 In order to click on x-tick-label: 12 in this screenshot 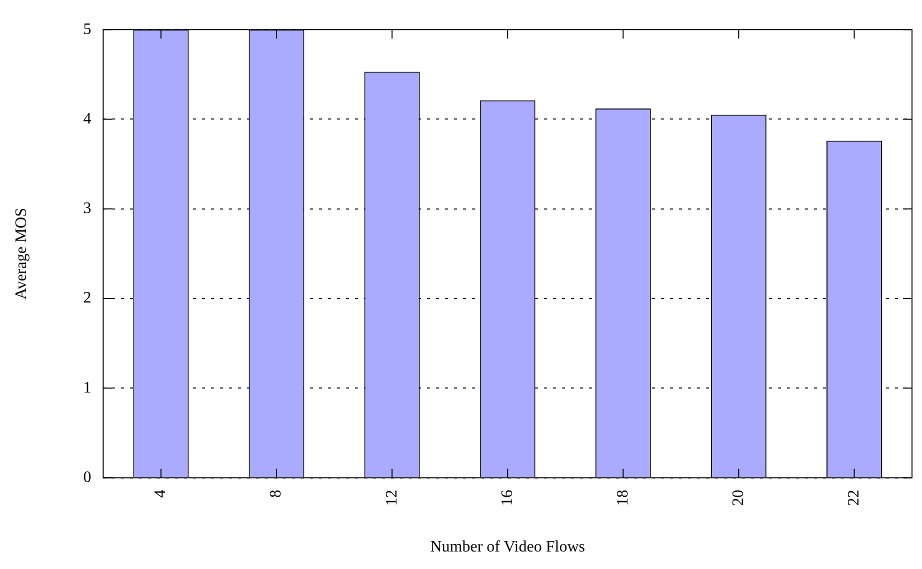, I will do `click(391, 498)`.